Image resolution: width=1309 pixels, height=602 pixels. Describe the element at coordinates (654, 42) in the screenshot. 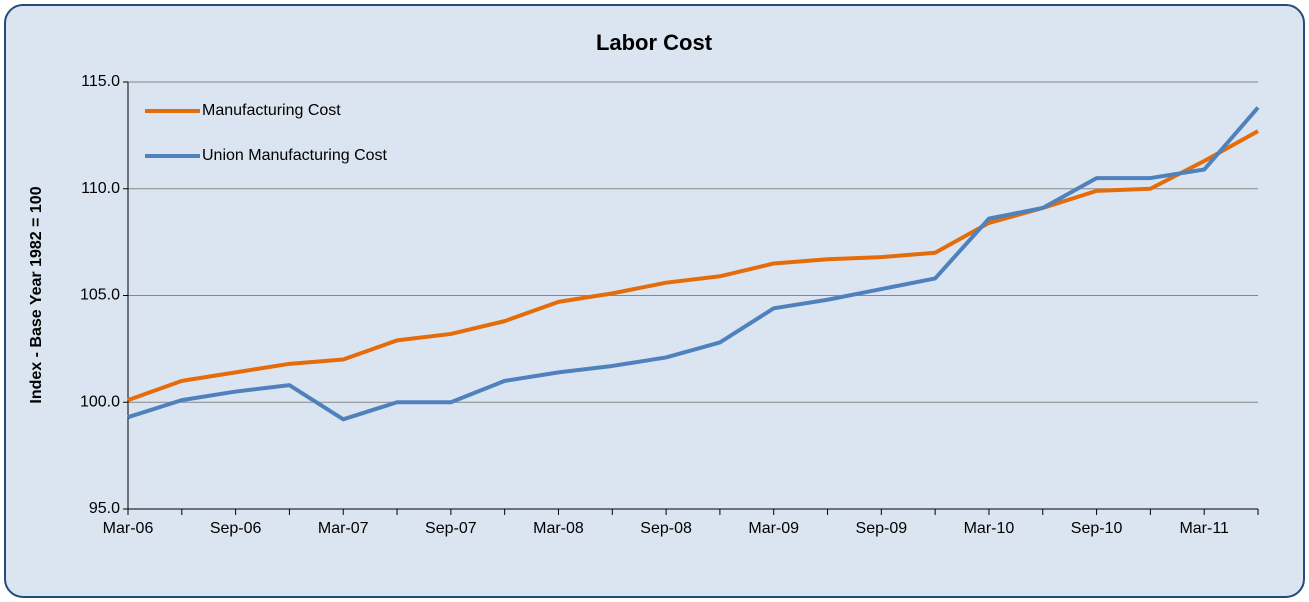

I see `chart-title: Labor Cost` at that location.